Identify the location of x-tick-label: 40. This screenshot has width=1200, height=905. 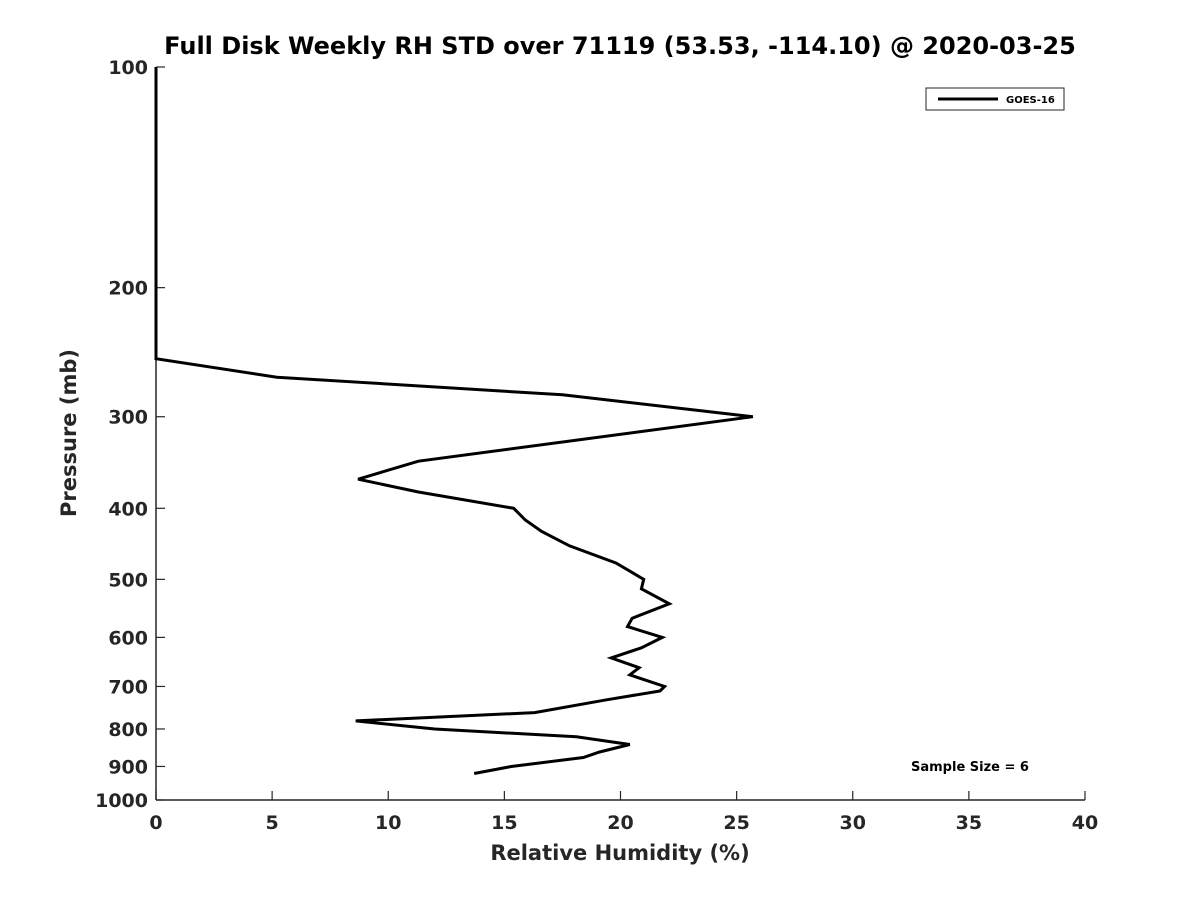
(1085, 823).